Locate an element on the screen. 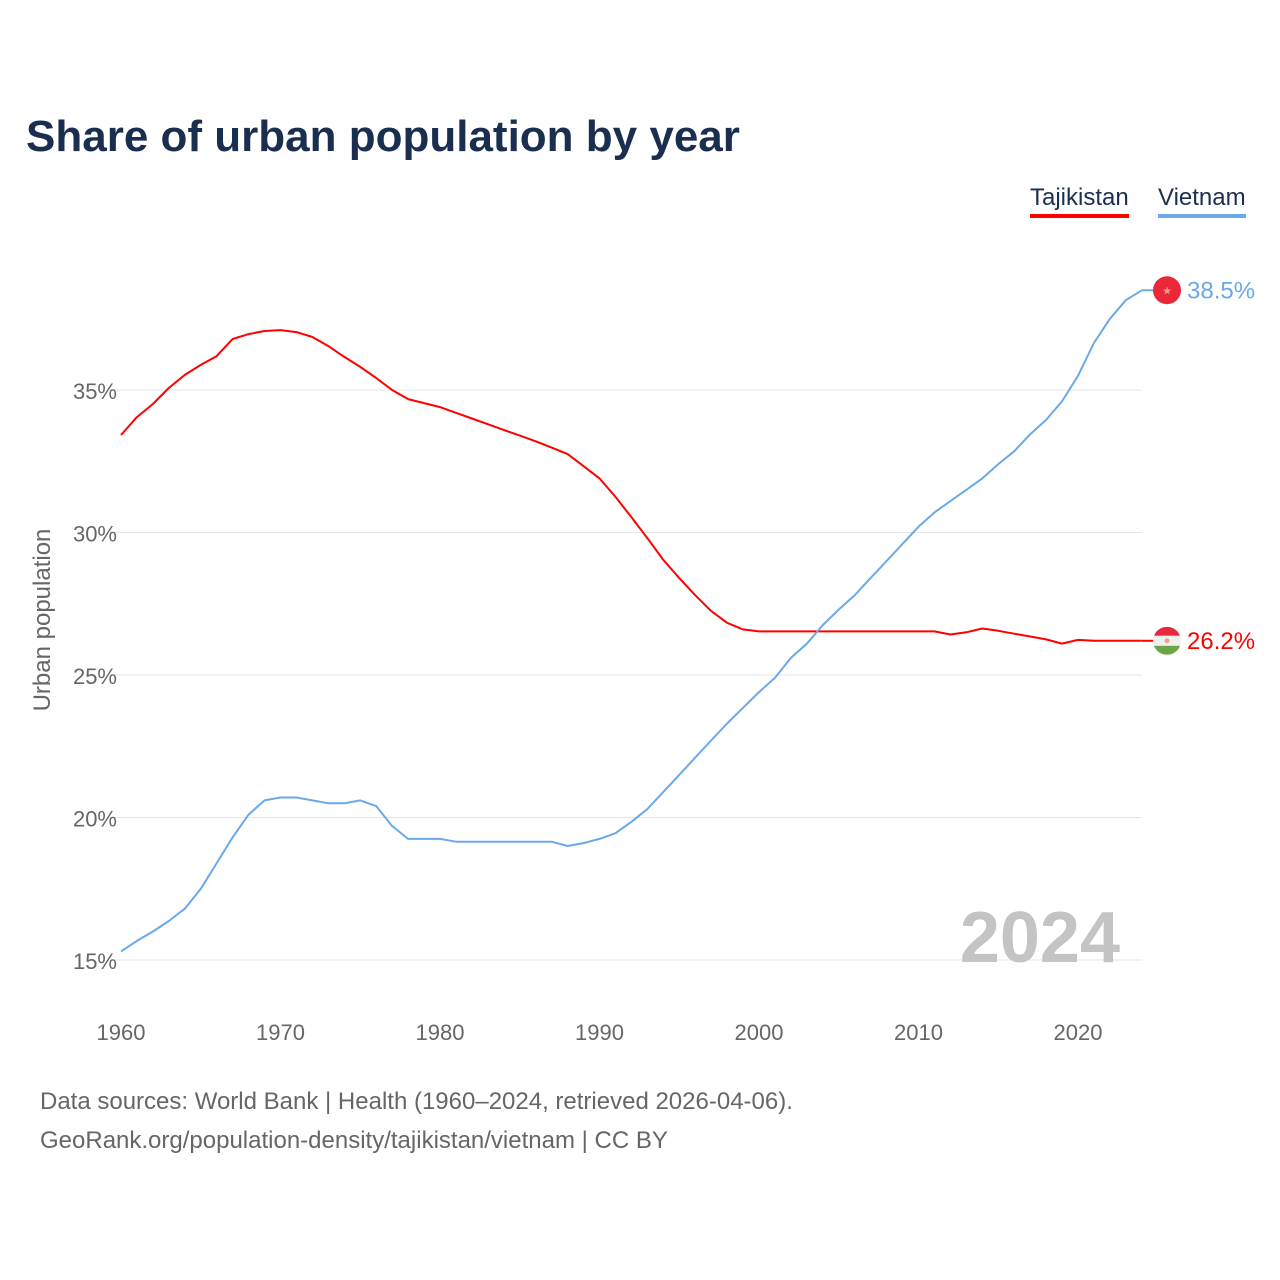 The image size is (1280, 1280). y-tick-label: 30% is located at coordinates (95, 534).